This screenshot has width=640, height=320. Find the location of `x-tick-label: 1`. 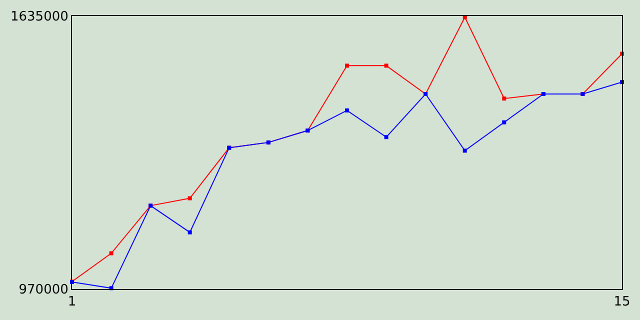

x-tick-label: 1 is located at coordinates (72, 302).